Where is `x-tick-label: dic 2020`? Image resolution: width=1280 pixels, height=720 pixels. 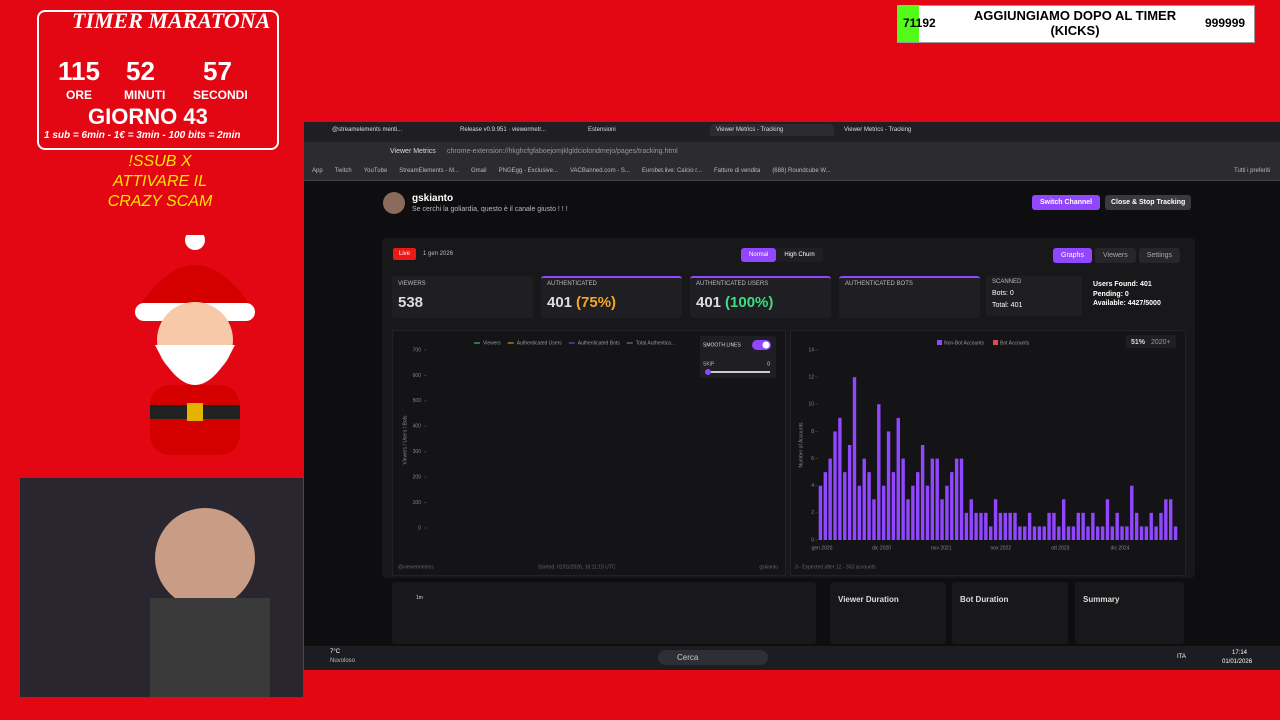
x-tick-label: dic 2020 is located at coordinates (881, 548).